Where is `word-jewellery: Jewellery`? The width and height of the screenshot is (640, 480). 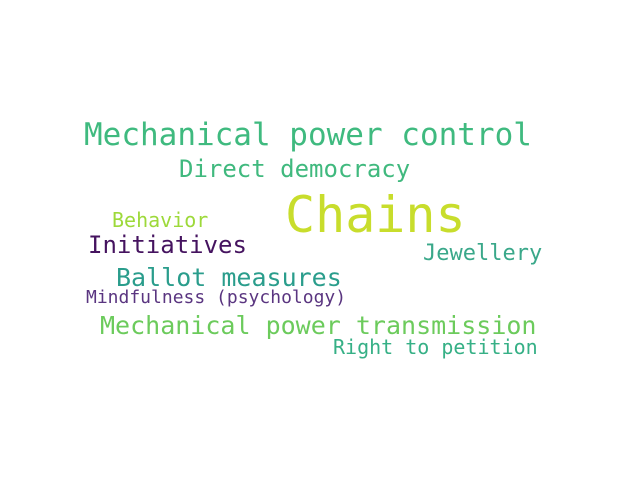
word-jewellery: Jewellery is located at coordinates (483, 253).